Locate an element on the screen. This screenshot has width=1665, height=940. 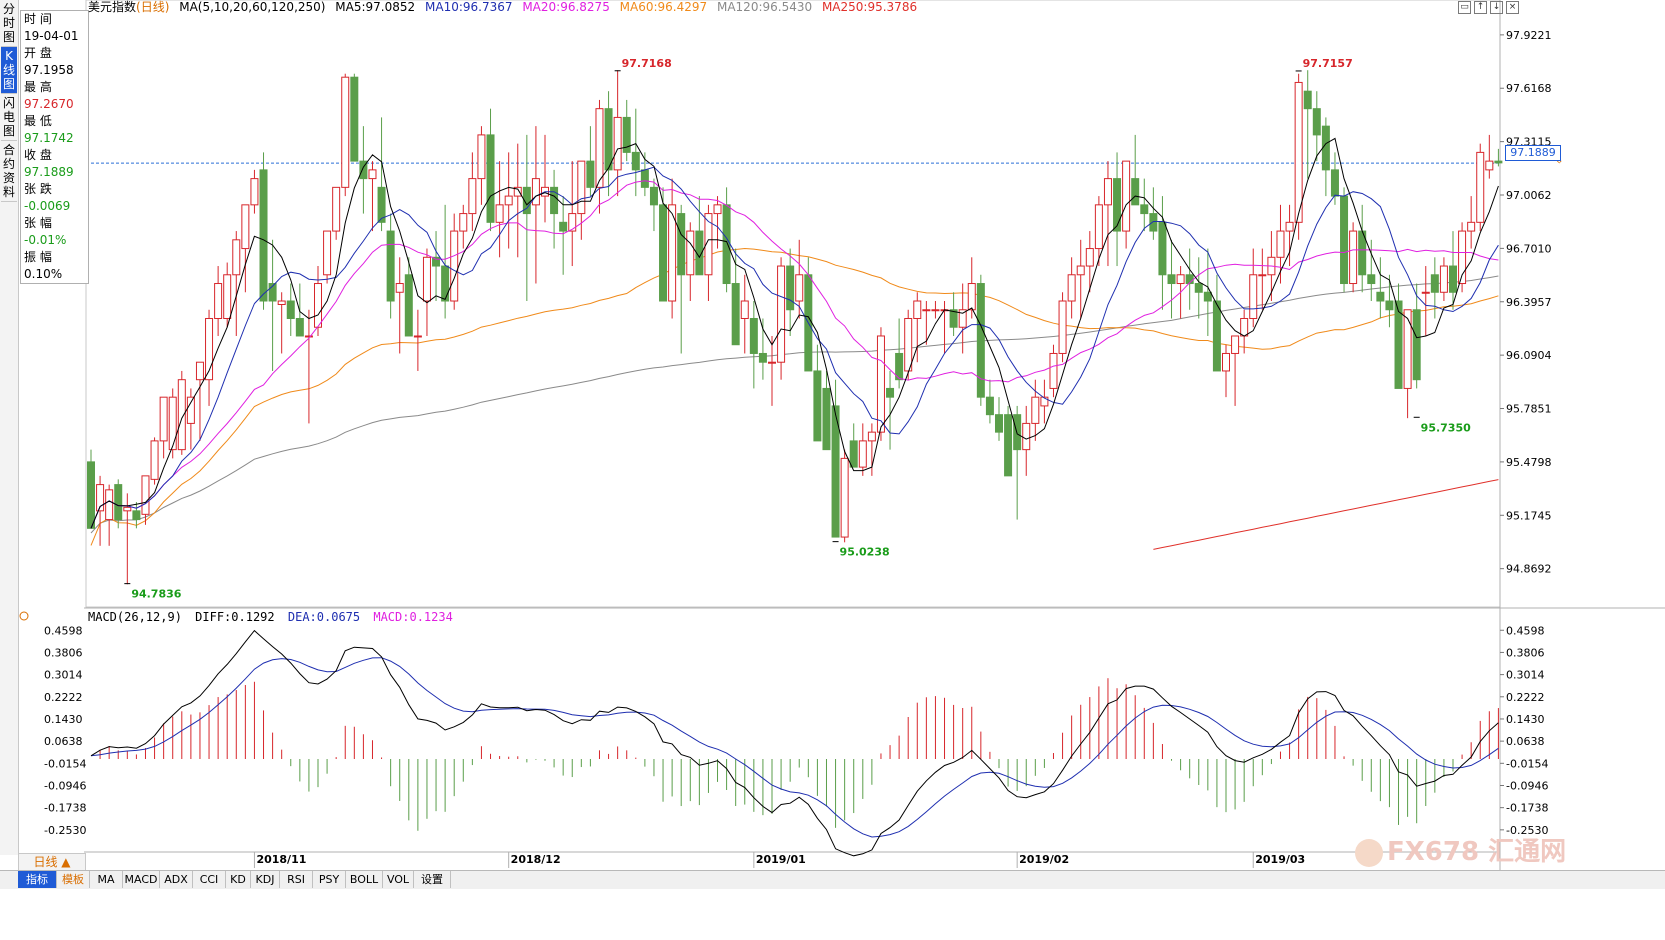
ma120-value: MA120:96.5430 is located at coordinates (764, 7).